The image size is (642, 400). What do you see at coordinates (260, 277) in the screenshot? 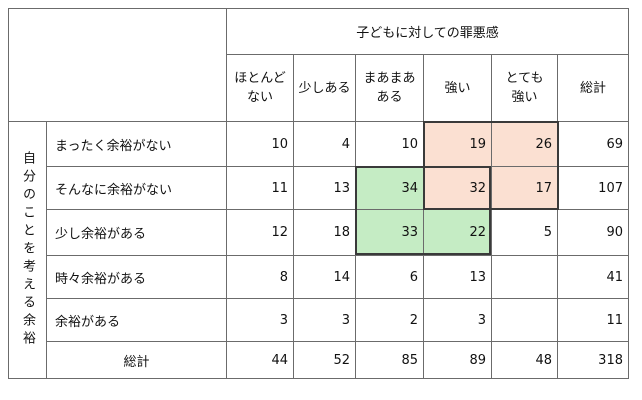
I see `table-cell: 8` at bounding box center [260, 277].